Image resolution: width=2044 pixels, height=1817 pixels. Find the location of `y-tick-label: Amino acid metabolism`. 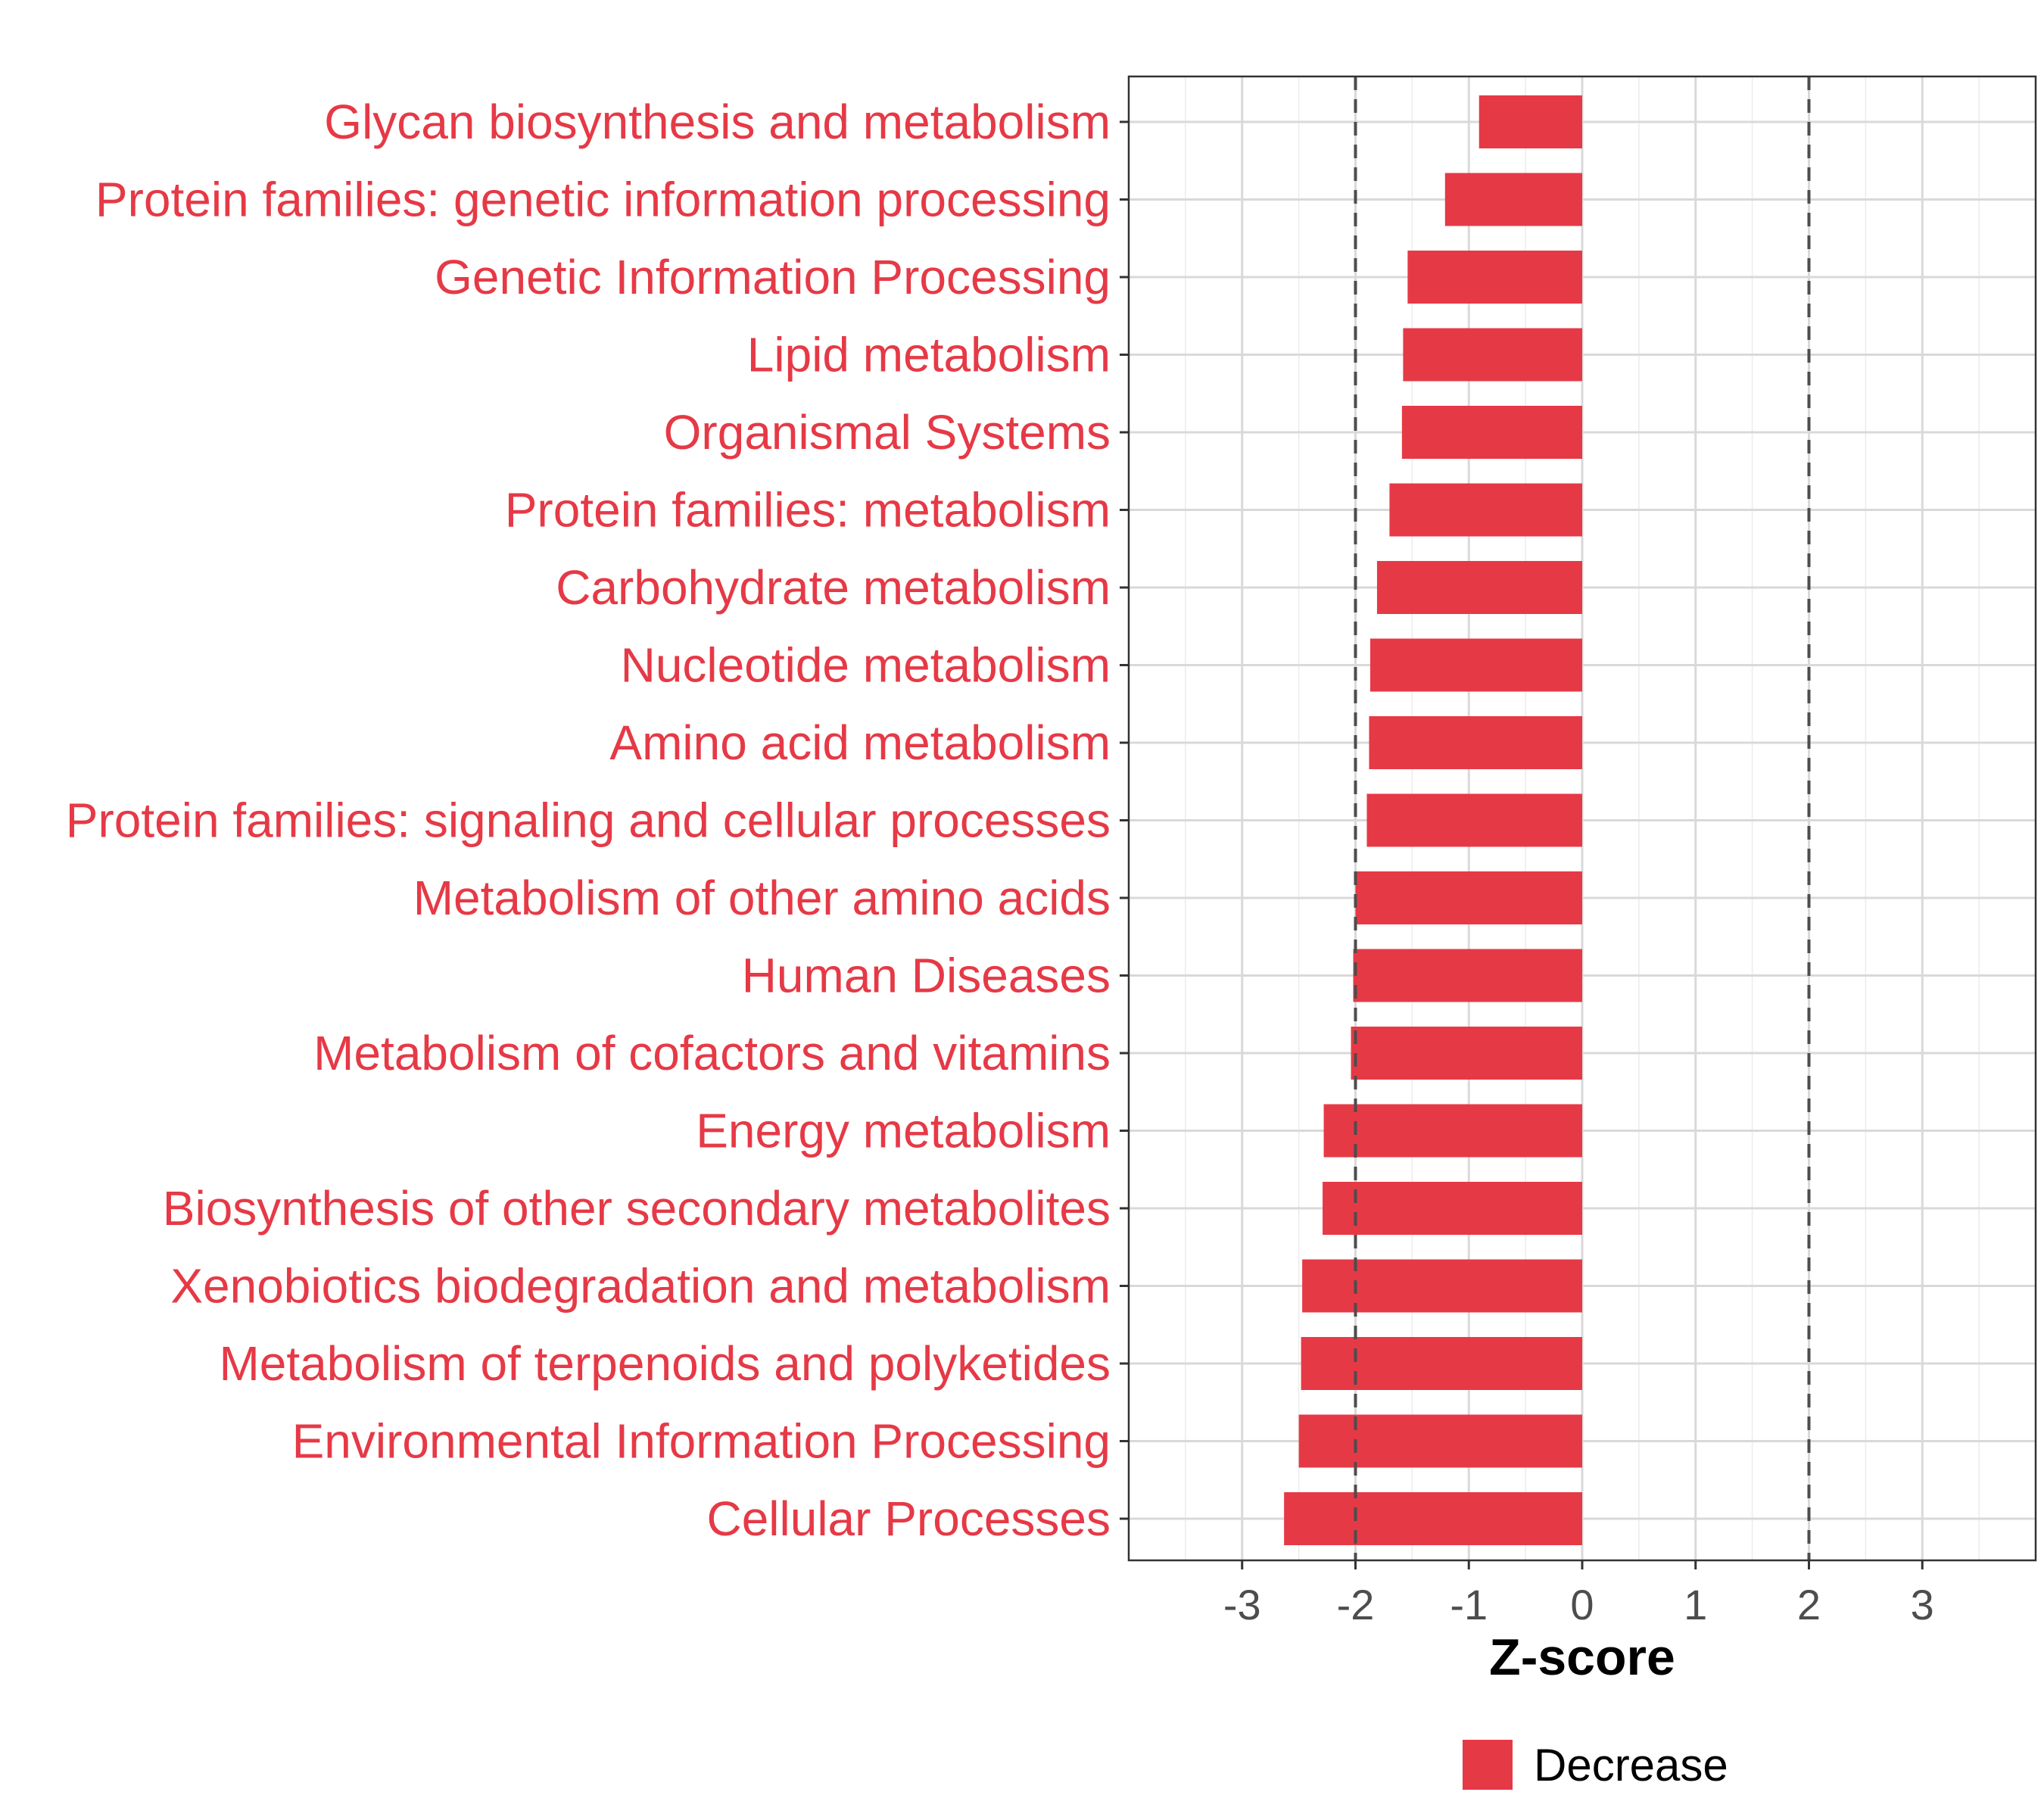

y-tick-label: Amino acid metabolism is located at coordinates (860, 742).